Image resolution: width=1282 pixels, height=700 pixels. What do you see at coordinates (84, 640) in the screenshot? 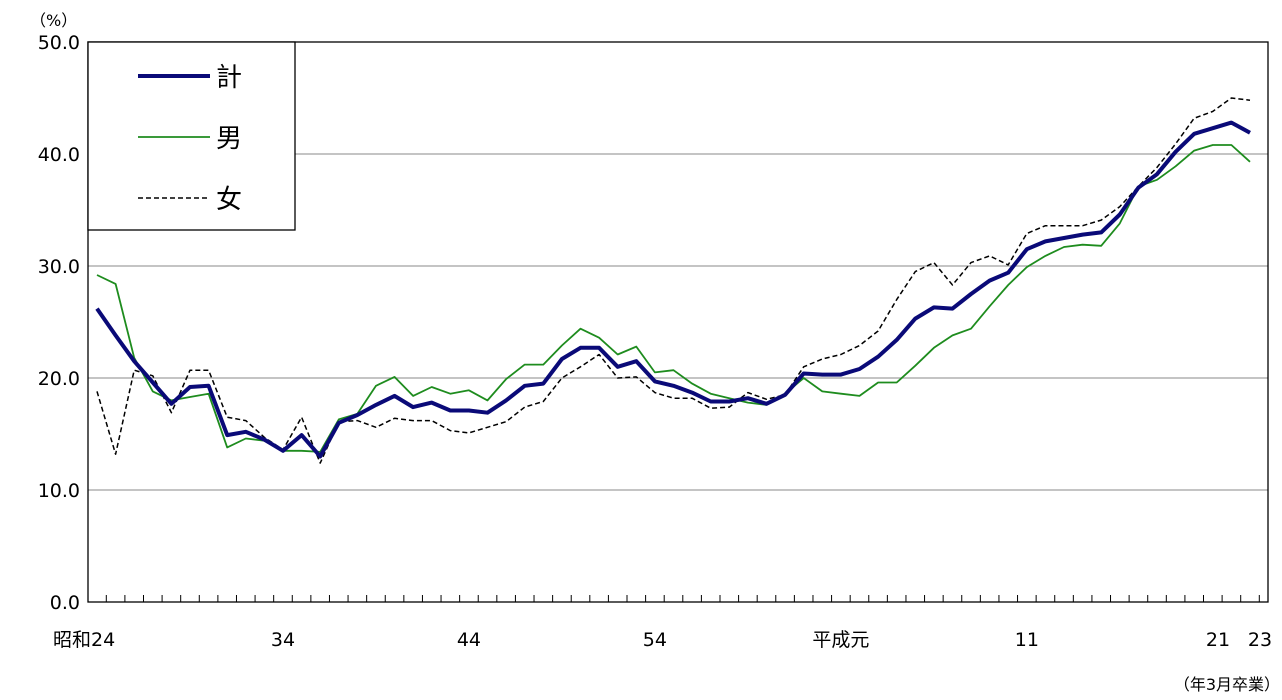
I see `x-tick-label: 昭和24` at bounding box center [84, 640].